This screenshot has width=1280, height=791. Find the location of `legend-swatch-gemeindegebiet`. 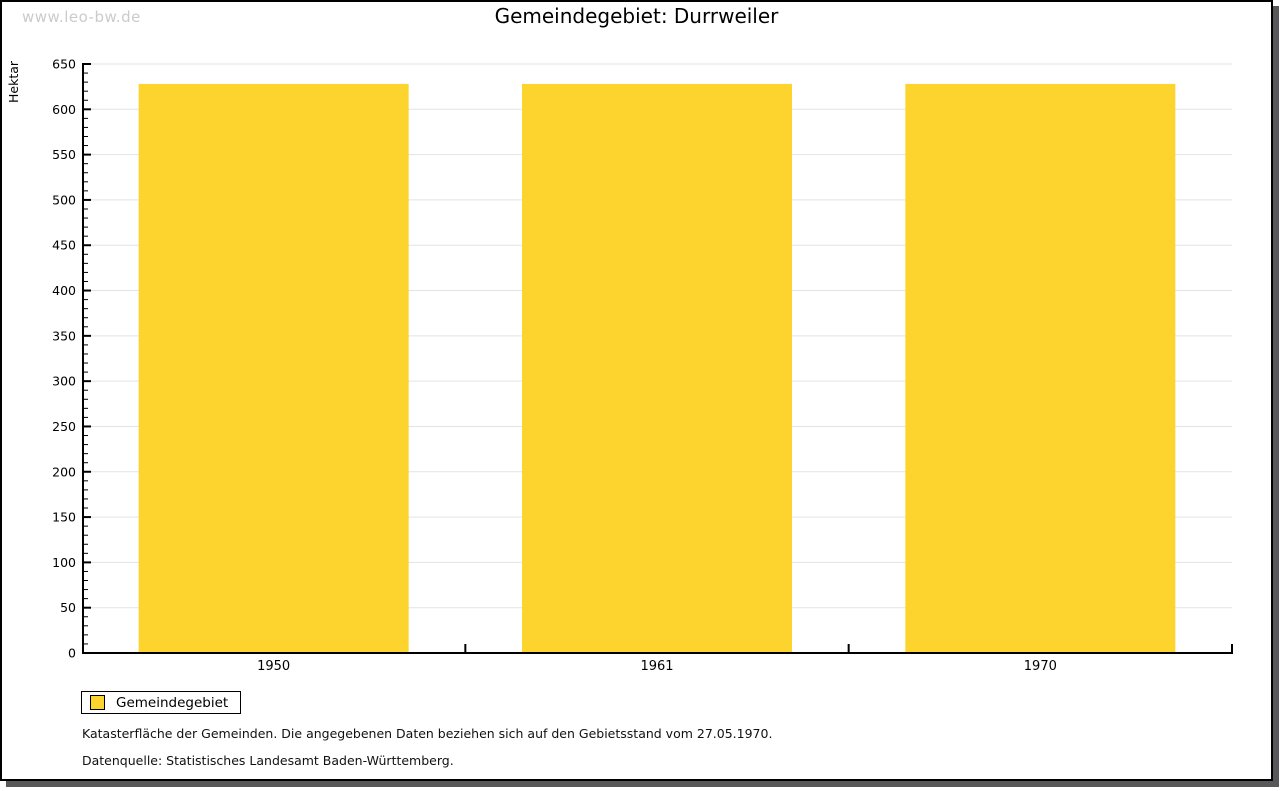

legend-swatch-gemeindegebiet is located at coordinates (97, 702).